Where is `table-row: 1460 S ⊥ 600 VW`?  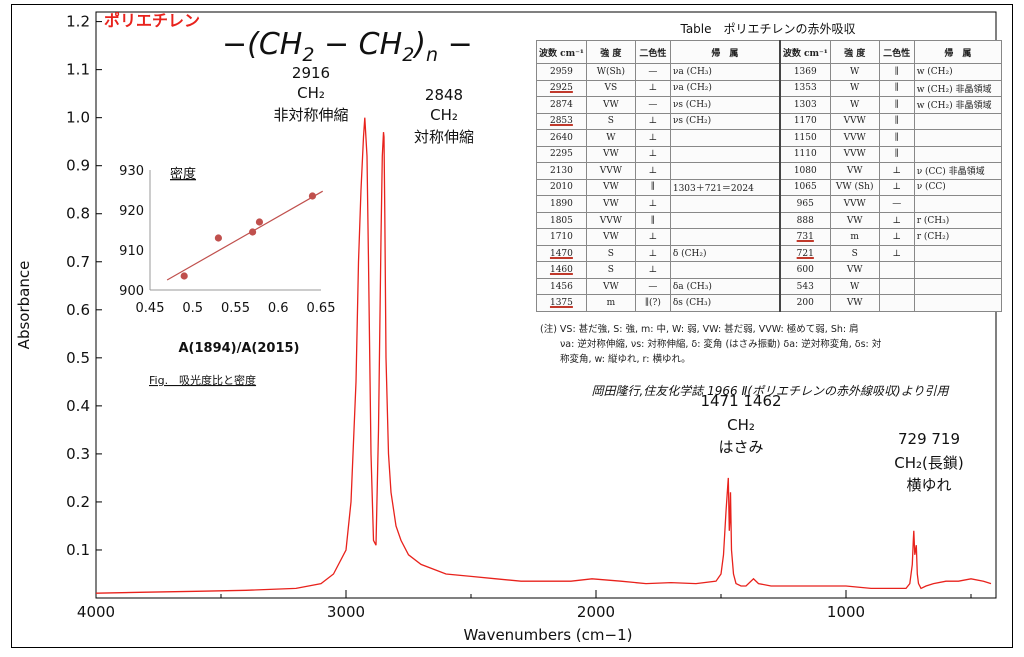 table-row: 1460 S ⊥ 600 VW is located at coordinates (769, 270).